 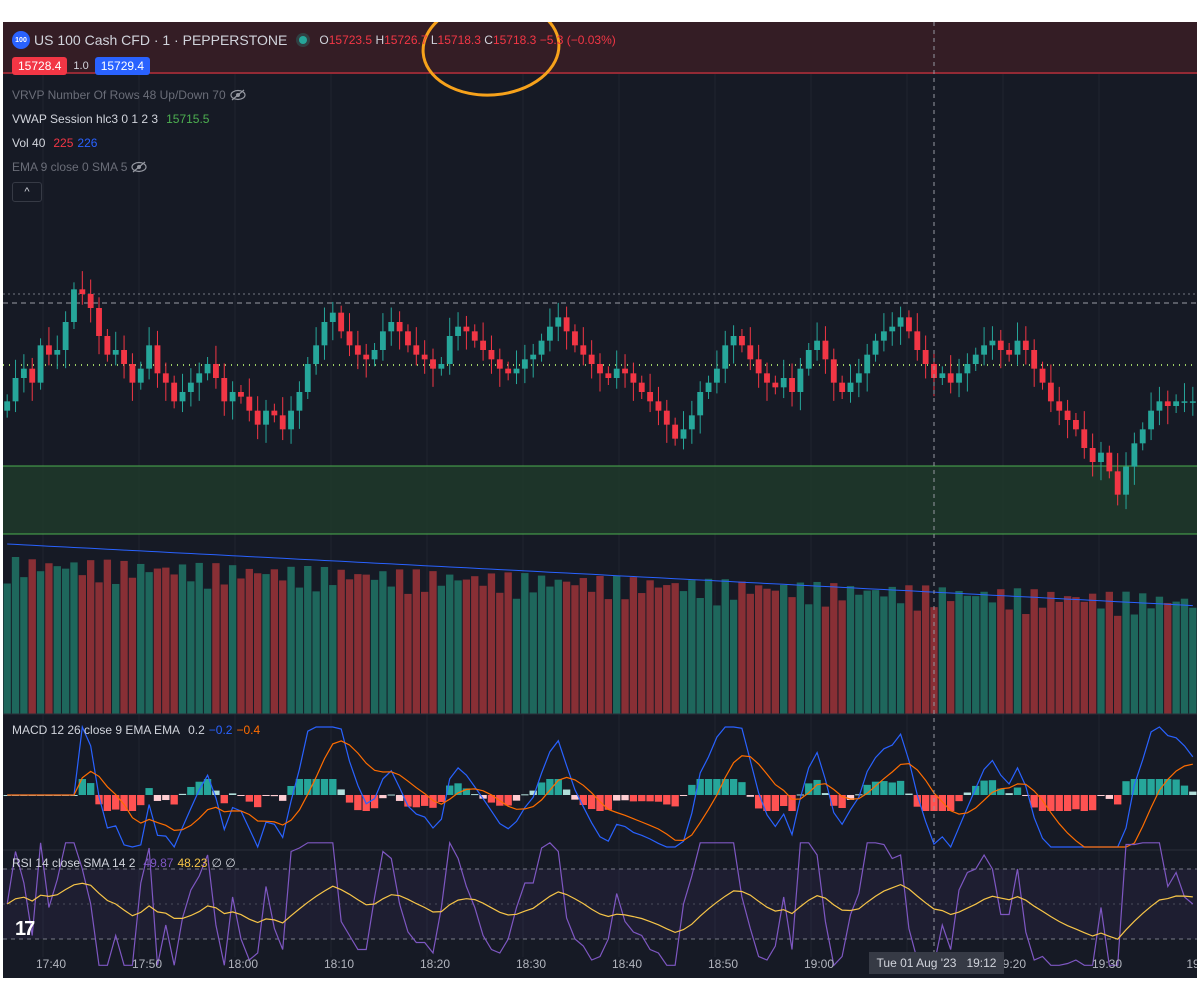 I want to click on rsi-value-2: 48.23, so click(x=192, y=863).